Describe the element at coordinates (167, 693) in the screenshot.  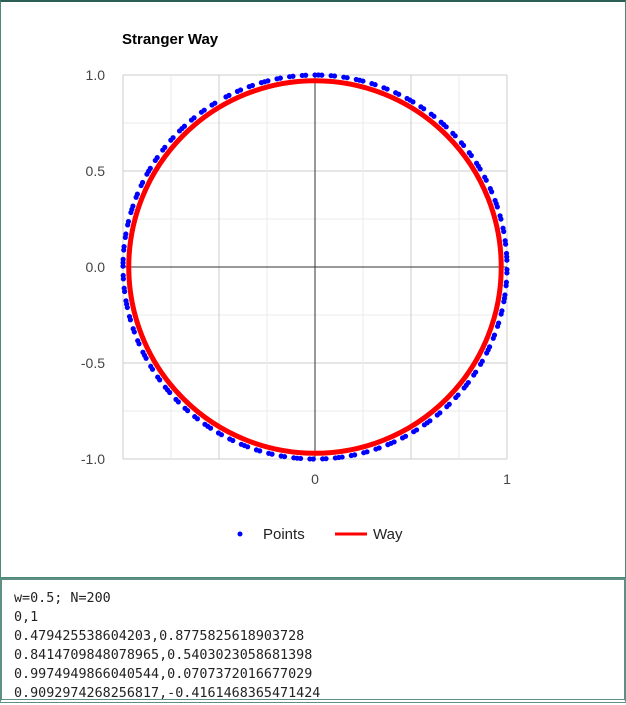
I see `console-line: 0.9092974268256817,-0.4161468365471424` at that location.